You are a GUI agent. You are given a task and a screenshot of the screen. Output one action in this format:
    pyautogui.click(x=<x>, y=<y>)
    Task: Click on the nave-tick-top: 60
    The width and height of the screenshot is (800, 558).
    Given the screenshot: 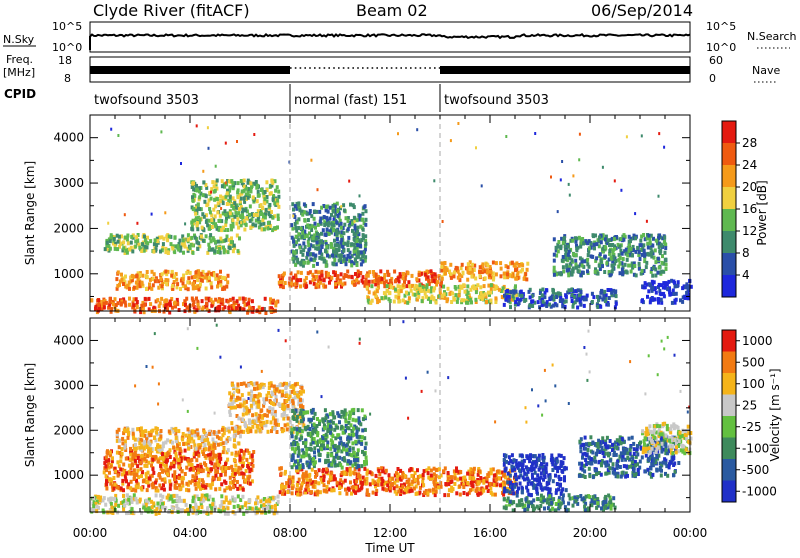 What is the action you would take?
    pyautogui.click(x=716, y=60)
    